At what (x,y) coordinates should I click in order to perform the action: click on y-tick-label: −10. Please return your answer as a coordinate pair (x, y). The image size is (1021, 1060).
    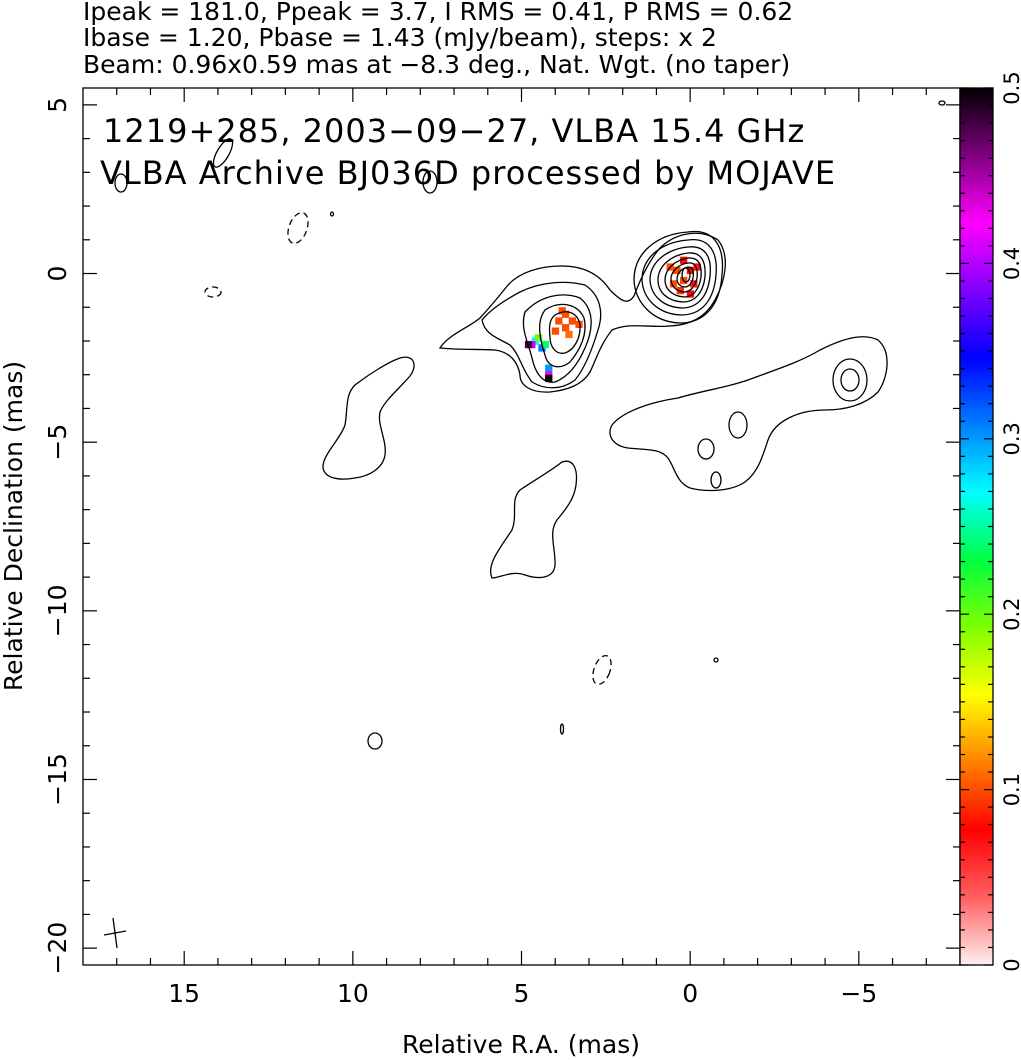
    Looking at the image, I should click on (57, 610).